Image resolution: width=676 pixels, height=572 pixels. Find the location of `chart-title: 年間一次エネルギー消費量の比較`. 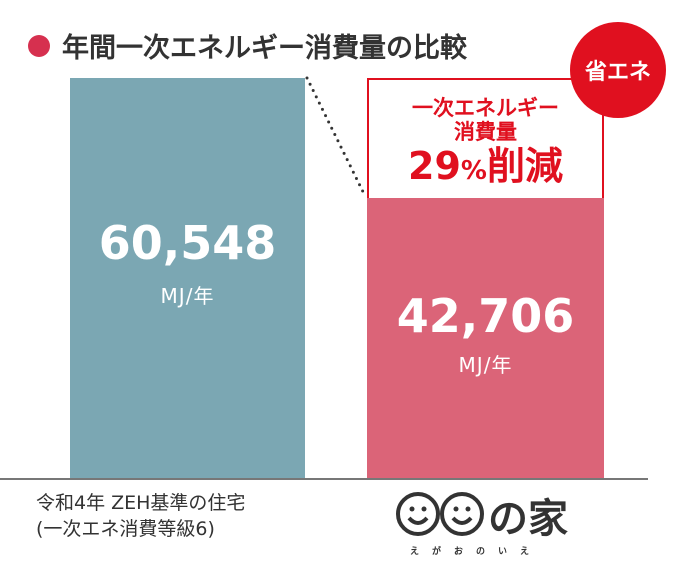

chart-title: 年間一次エネルギー消費量の比較 is located at coordinates (247, 45).